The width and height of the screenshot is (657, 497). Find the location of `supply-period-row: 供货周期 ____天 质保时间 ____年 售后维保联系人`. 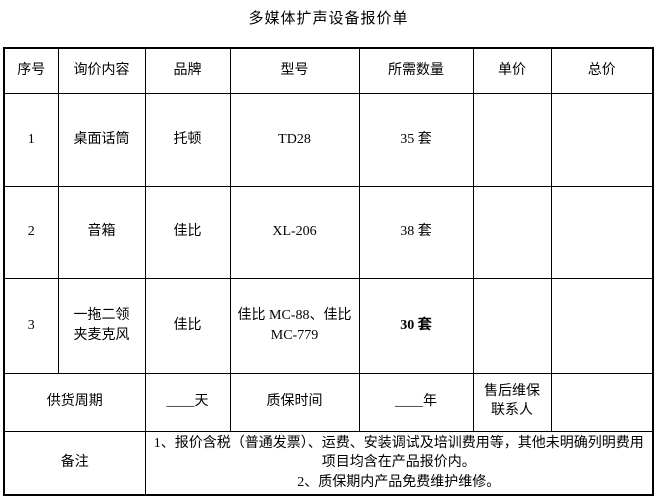

supply-period-row: 供货周期 ____天 质保时间 ____年 售后维保联系人 is located at coordinates (328, 402).